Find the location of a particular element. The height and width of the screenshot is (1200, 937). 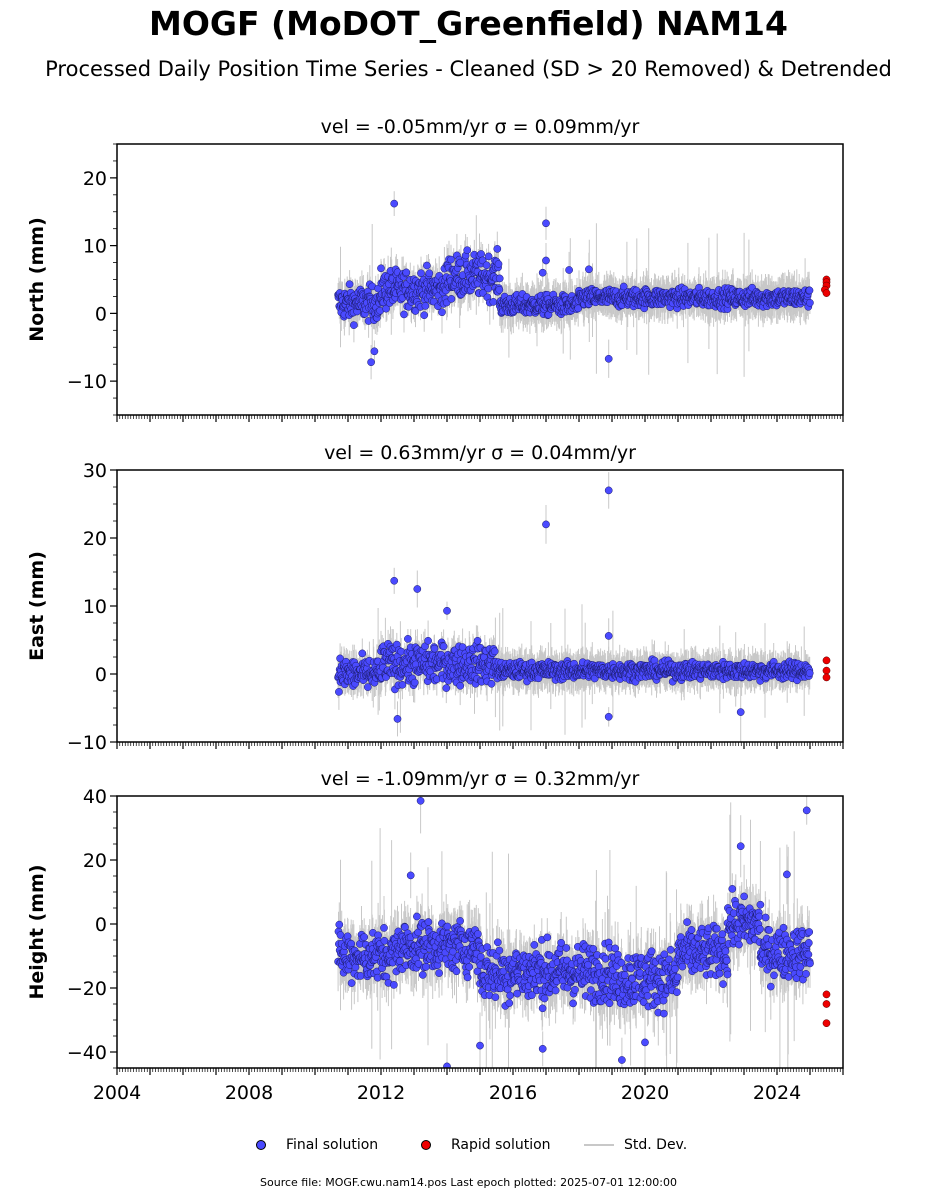

main-title: MOGF (MoDOT_Greenfield) NAM14 is located at coordinates (468, 23).